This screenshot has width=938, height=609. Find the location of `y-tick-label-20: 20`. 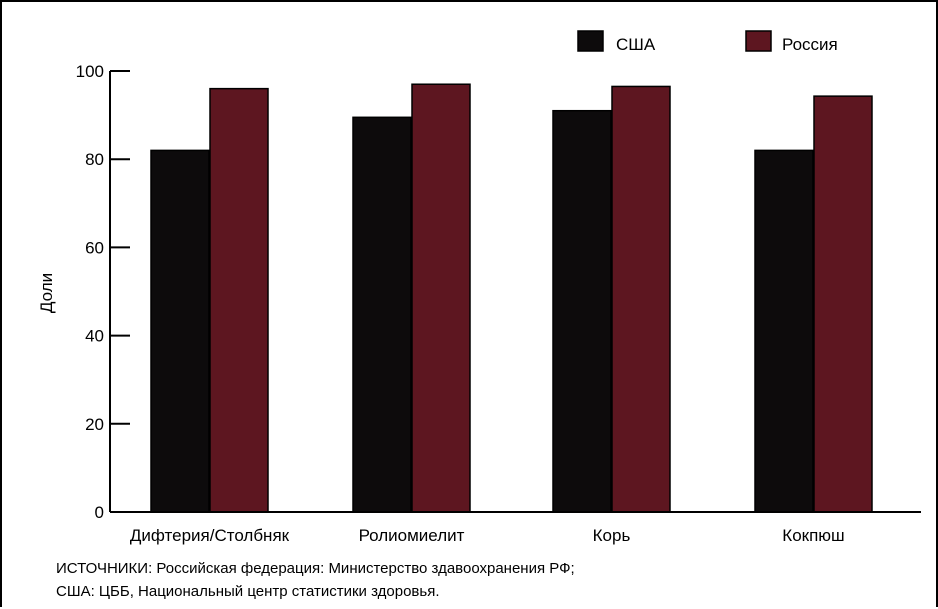

y-tick-label-20: 20 is located at coordinates (94, 424).